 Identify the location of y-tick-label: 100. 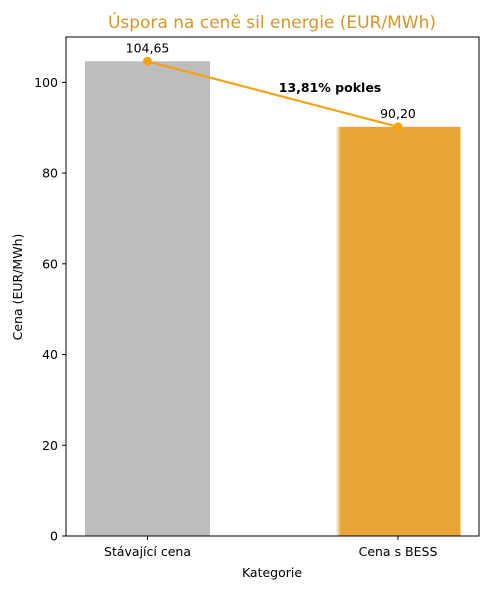
(46, 82).